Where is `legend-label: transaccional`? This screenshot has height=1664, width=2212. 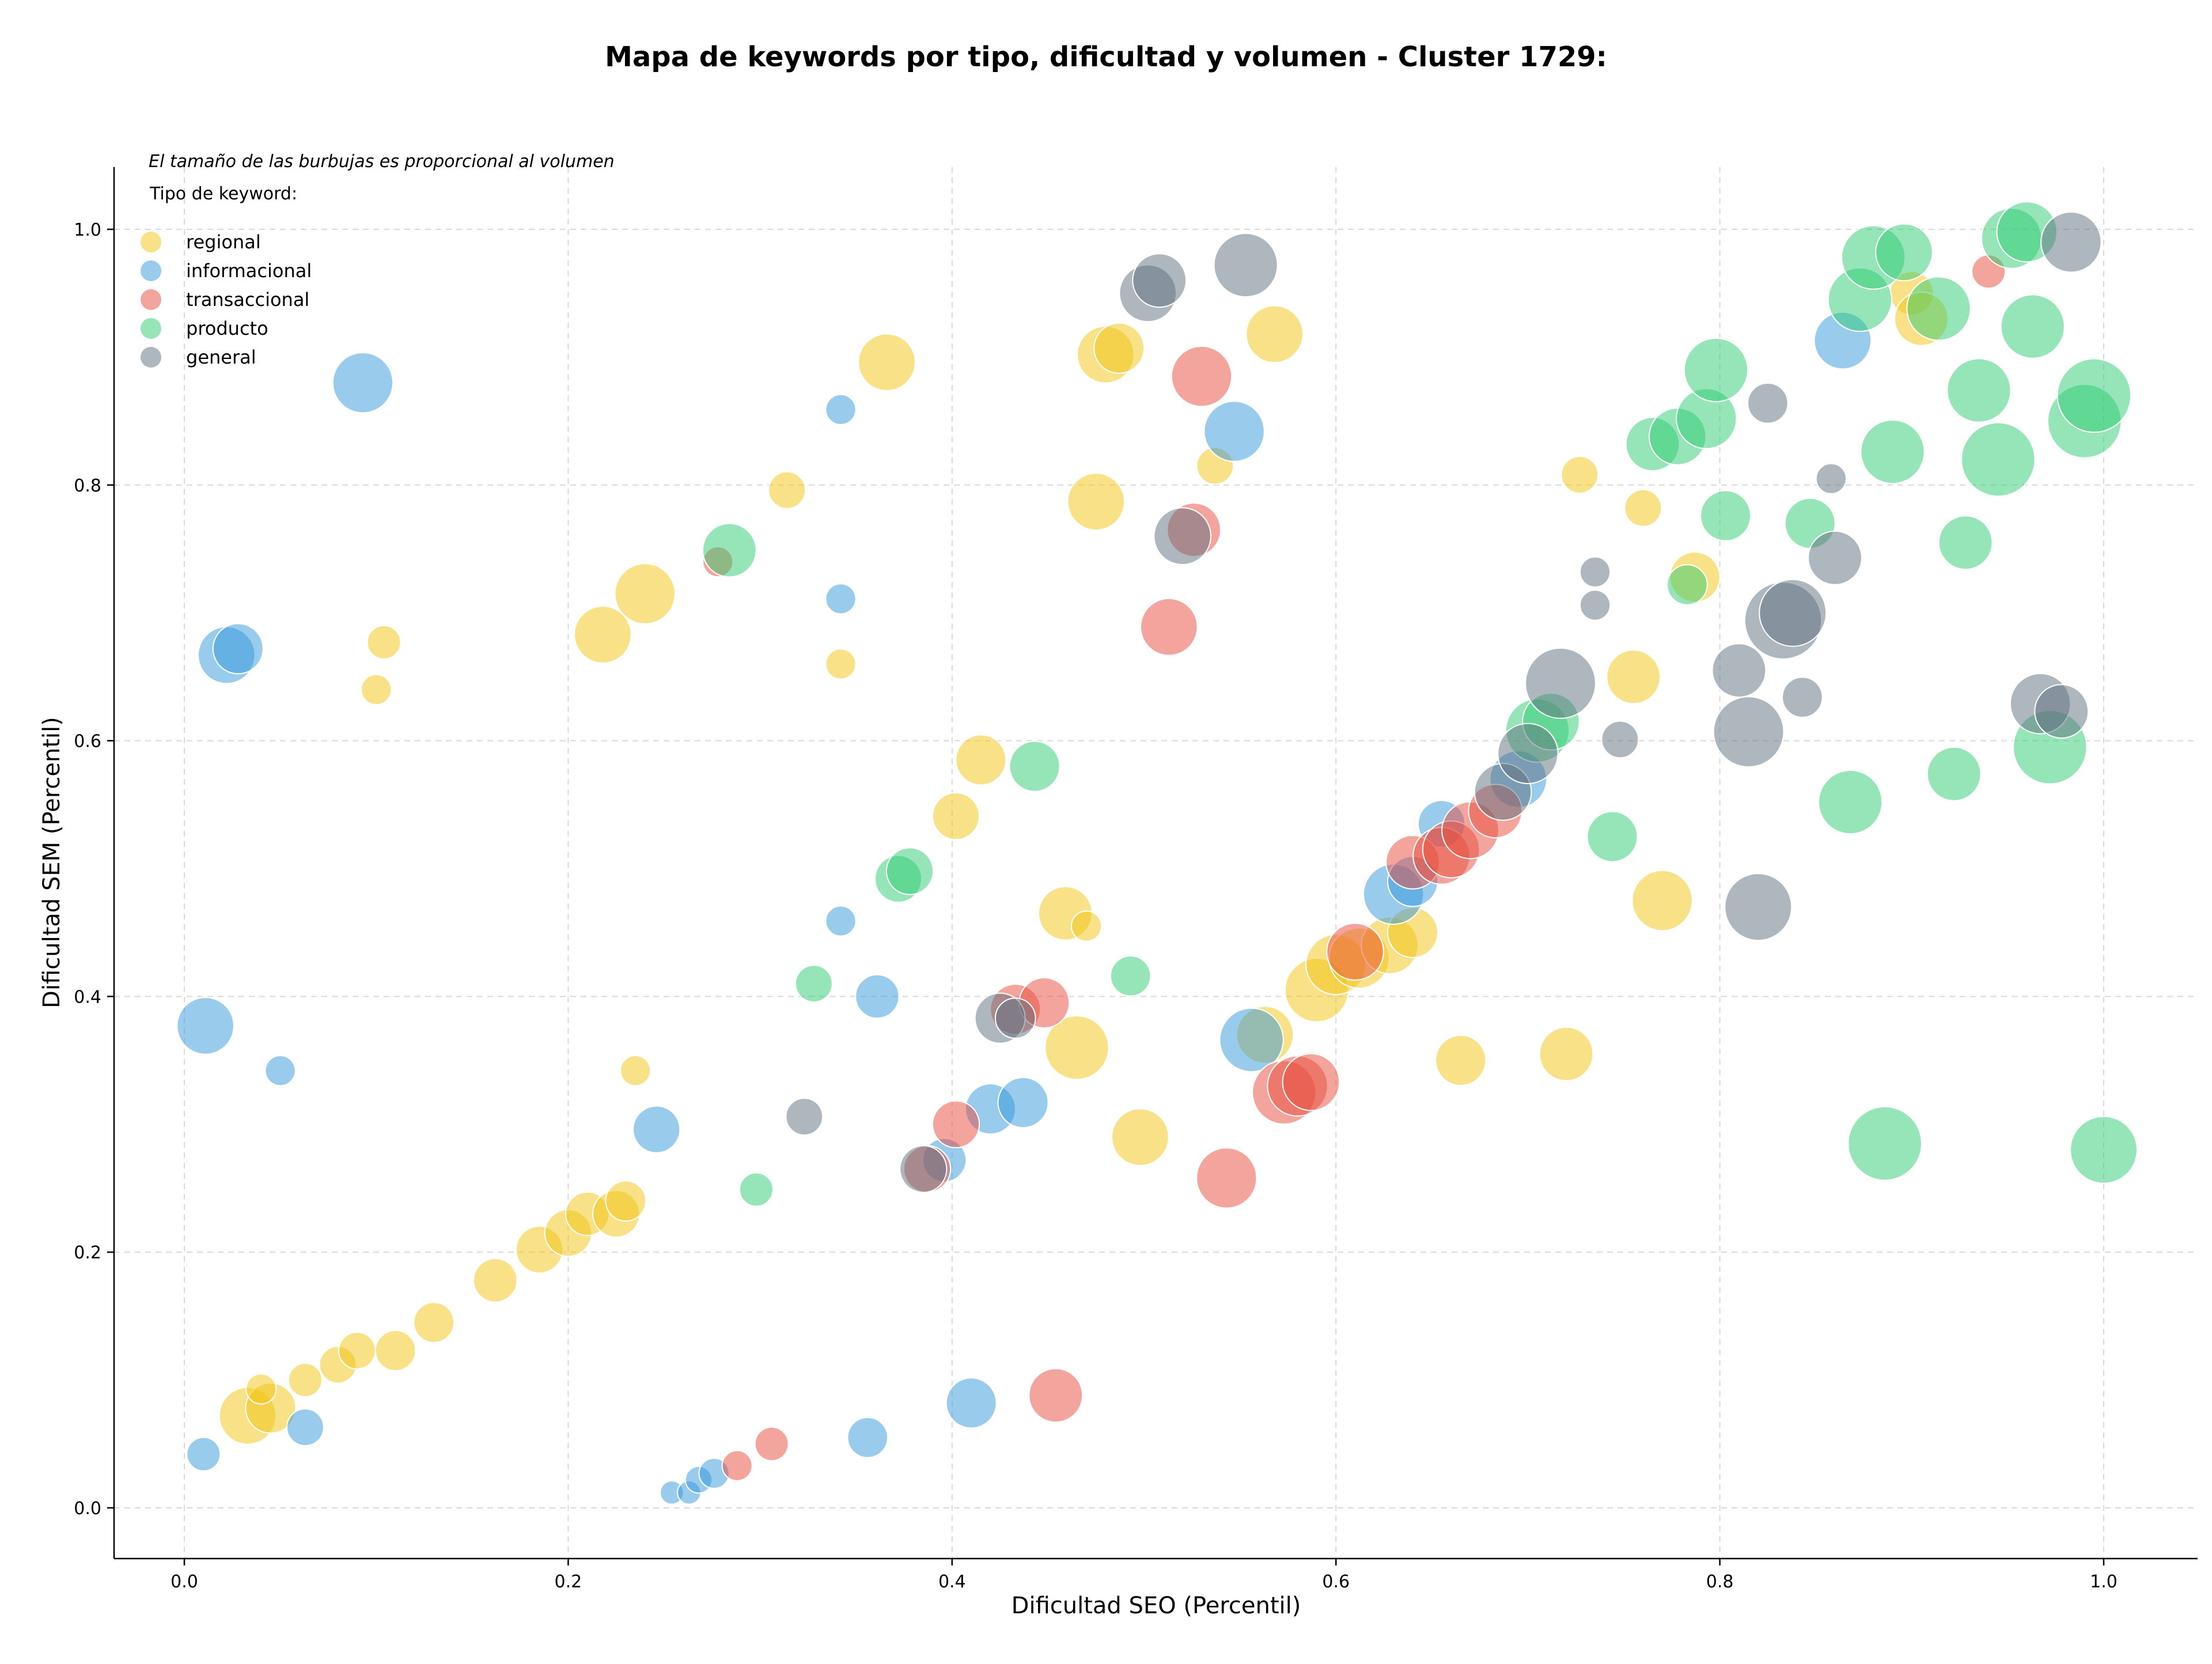
legend-label: transaccional is located at coordinates (247, 300).